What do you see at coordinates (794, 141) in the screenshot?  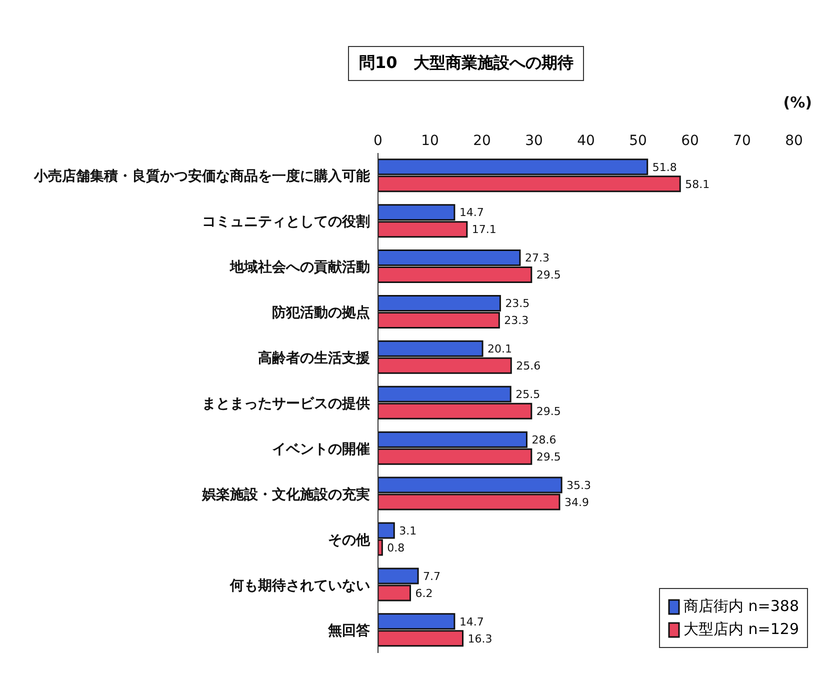 I see `x-tick-label: 80` at bounding box center [794, 141].